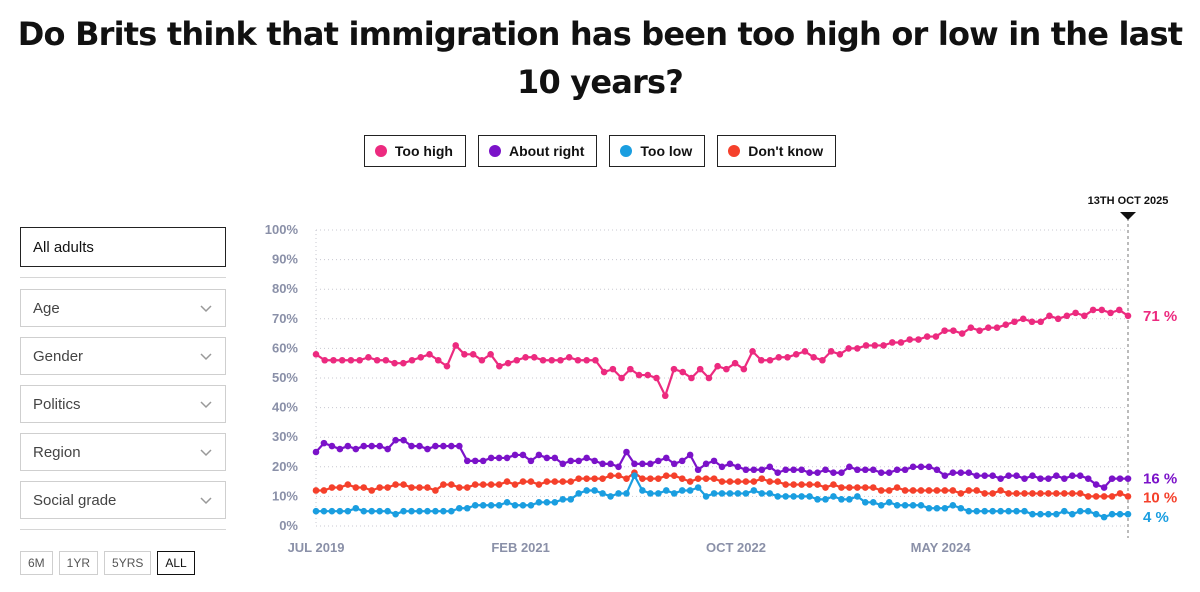 The width and height of the screenshot is (1200, 592). What do you see at coordinates (1128, 201) in the screenshot?
I see `date-marker-label: 13TH OCT 2025` at bounding box center [1128, 201].